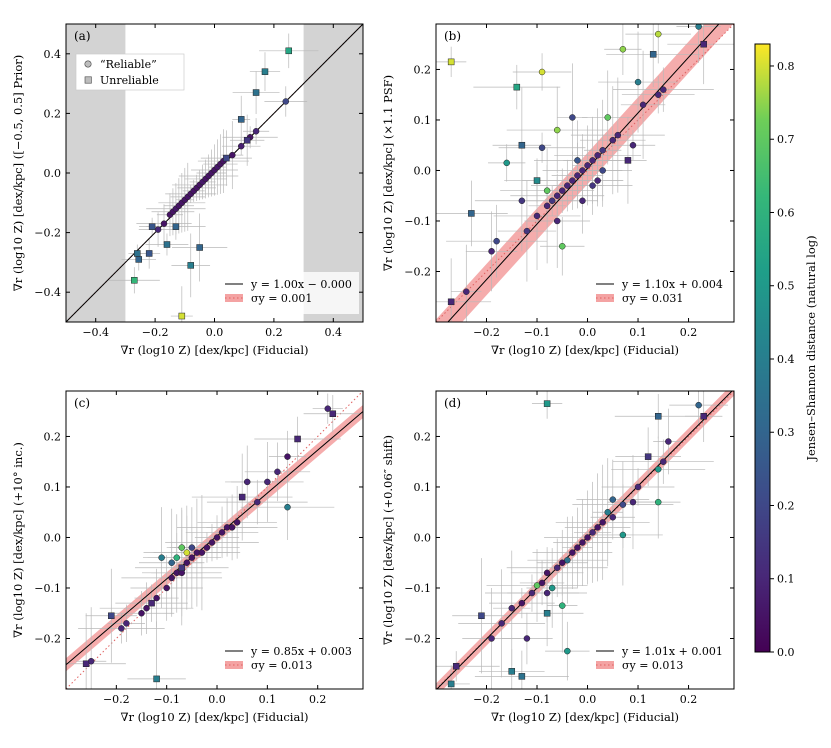 The height and width of the screenshot is (748, 831). I want to click on y-tick-label: 0.1, so click(423, 120).